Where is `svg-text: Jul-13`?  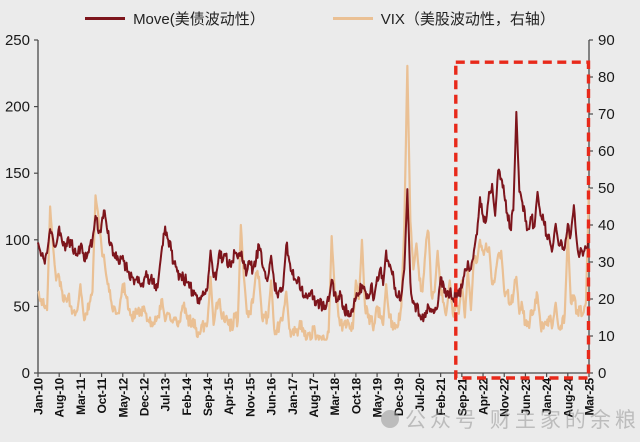
svg-text: Jul-13 is located at coordinates (166, 394).